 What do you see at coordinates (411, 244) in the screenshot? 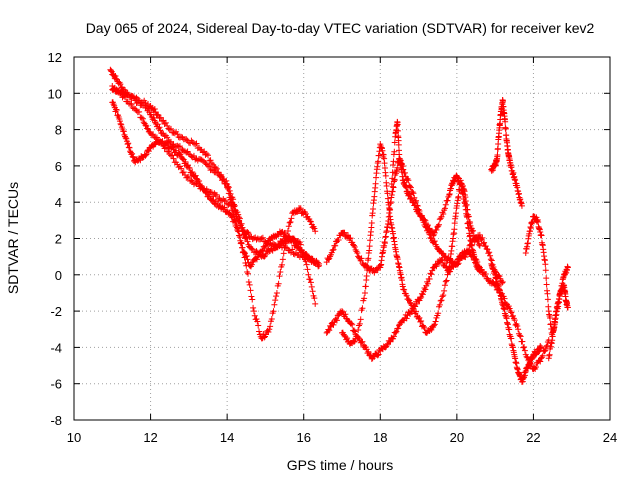
I see `series-track-g` at bounding box center [411, 244].